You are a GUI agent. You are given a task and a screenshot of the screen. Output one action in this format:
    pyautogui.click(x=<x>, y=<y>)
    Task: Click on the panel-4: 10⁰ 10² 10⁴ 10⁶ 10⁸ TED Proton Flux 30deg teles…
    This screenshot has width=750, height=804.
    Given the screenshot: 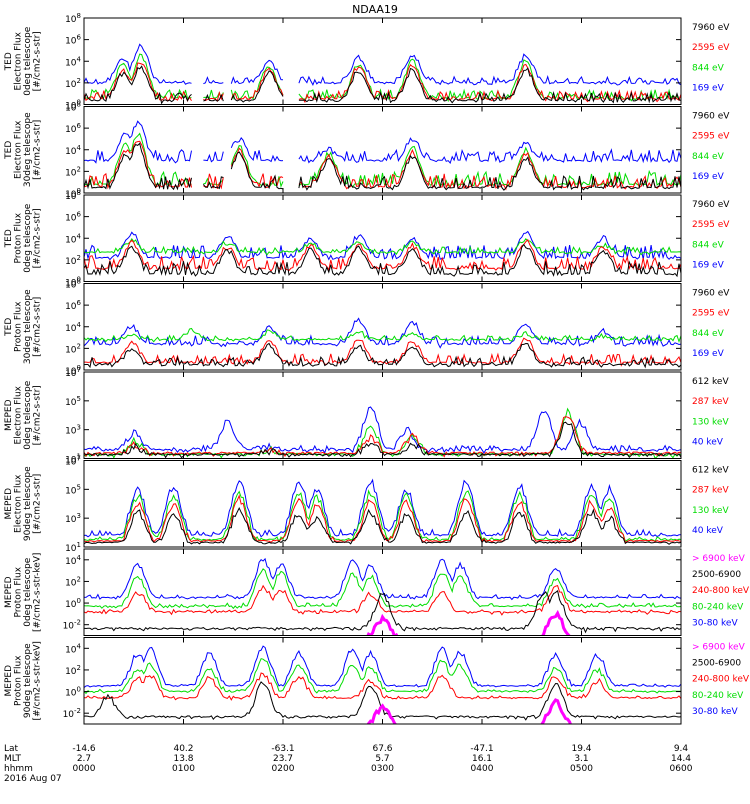 What is the action you would take?
    pyautogui.click(x=367, y=328)
    